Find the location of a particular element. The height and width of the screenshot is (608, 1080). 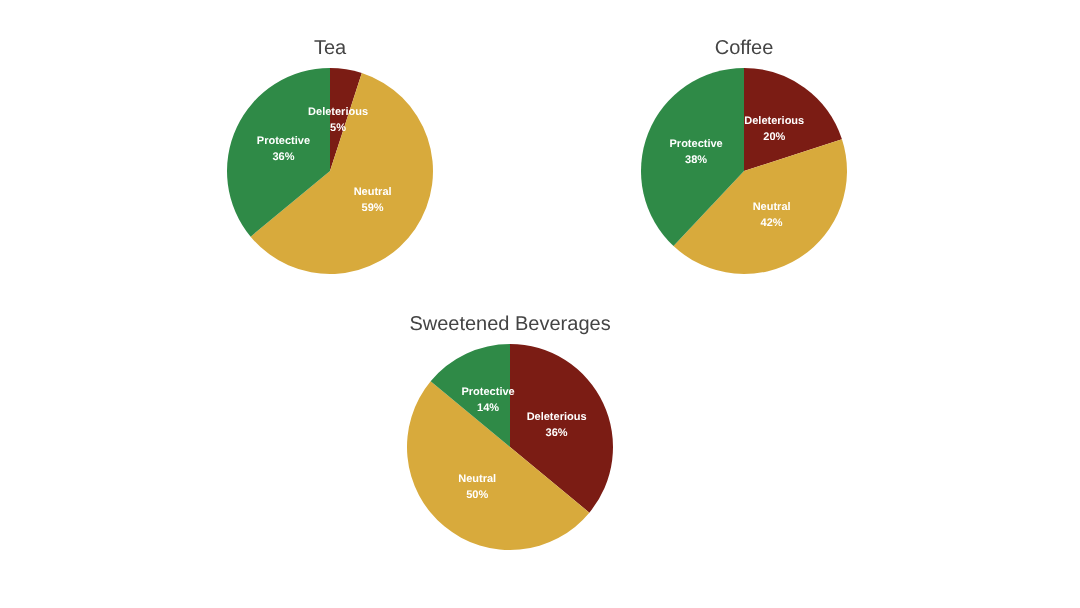

chart-title: Coffee is located at coordinates (744, 48).